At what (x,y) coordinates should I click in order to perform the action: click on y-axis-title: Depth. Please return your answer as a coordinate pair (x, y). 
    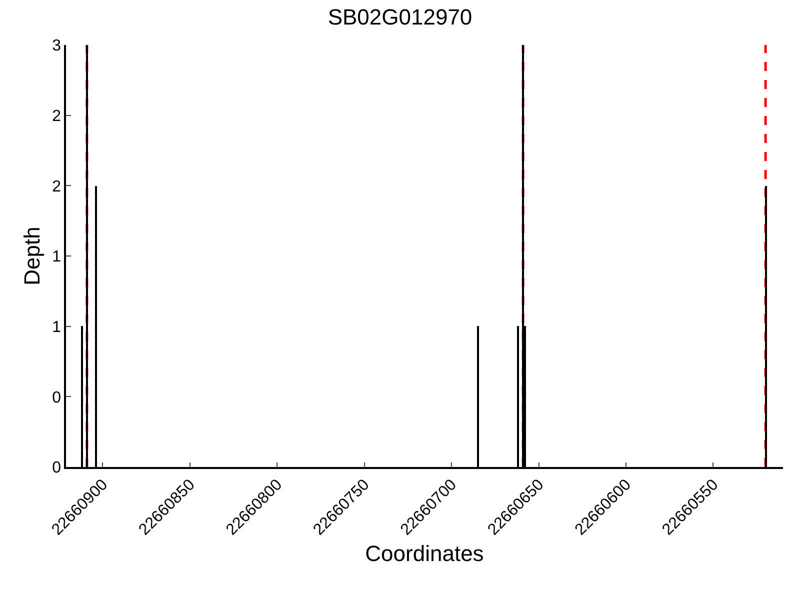
    Looking at the image, I should click on (31, 256).